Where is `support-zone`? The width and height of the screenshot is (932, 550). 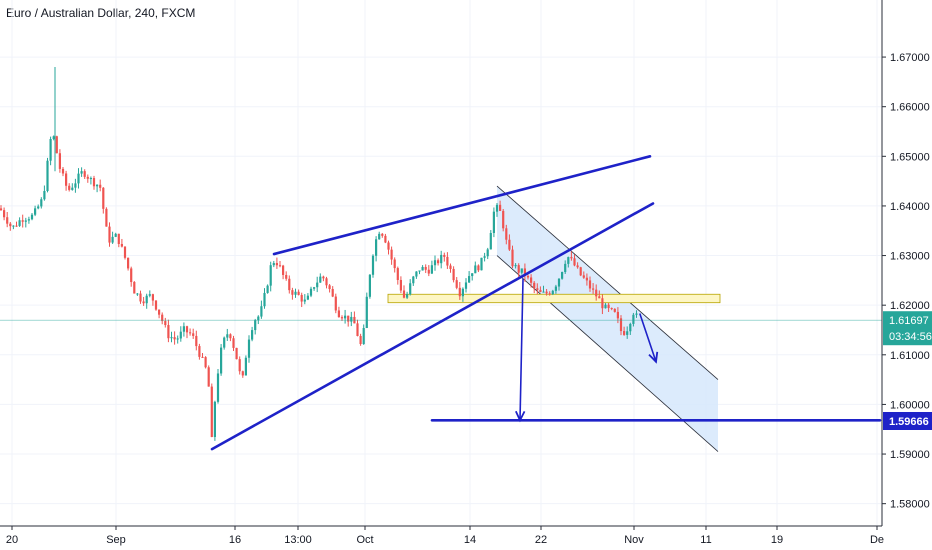 support-zone is located at coordinates (554, 298).